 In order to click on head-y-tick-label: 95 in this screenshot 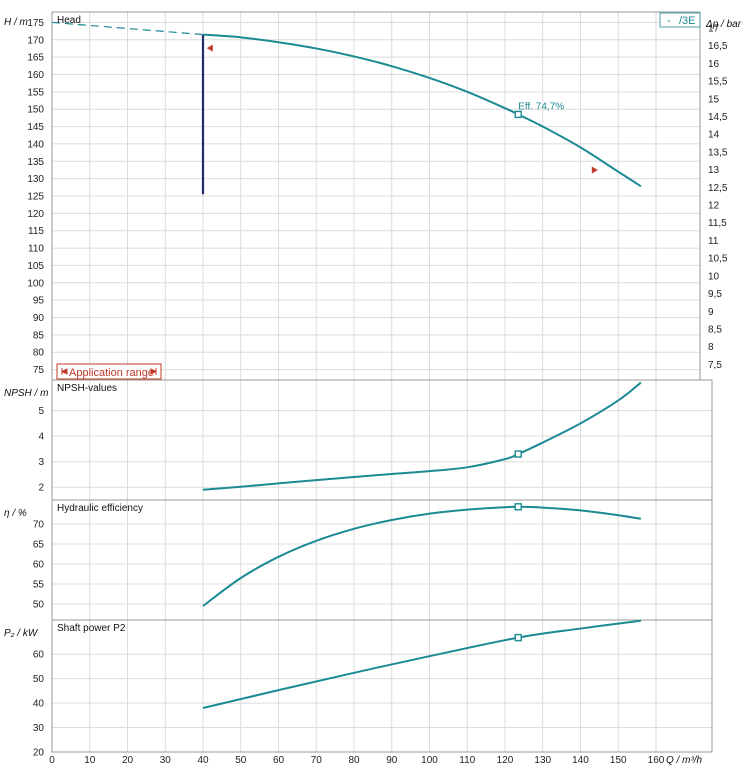, I will do `click(39, 301)`.